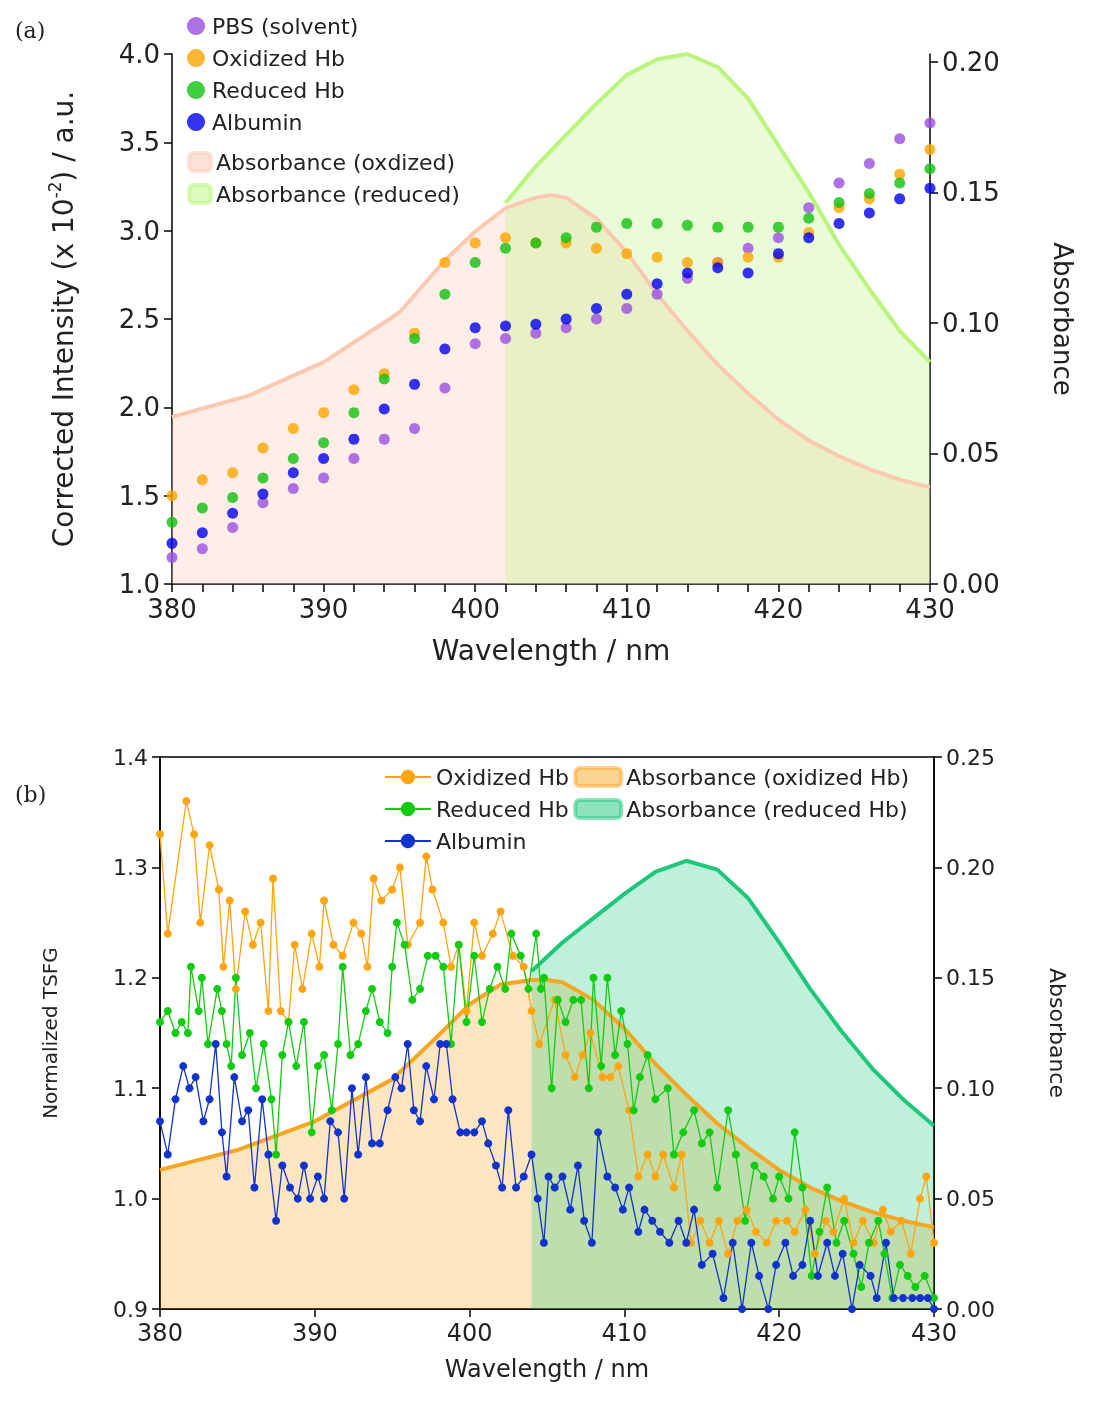 This screenshot has width=1094, height=1421. I want to click on y-tick-label: 2.5, so click(139, 319).